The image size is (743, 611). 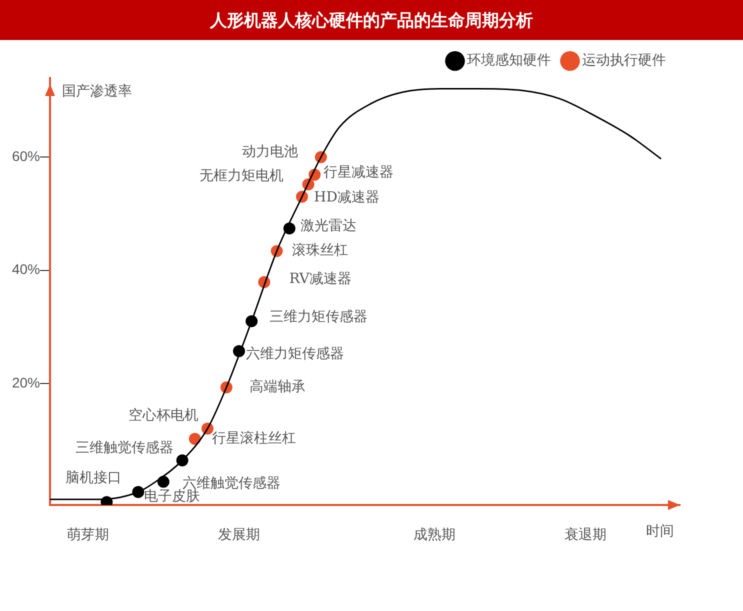 What do you see at coordinates (163, 415) in the screenshot?
I see `annotation: 空心杯电机` at bounding box center [163, 415].